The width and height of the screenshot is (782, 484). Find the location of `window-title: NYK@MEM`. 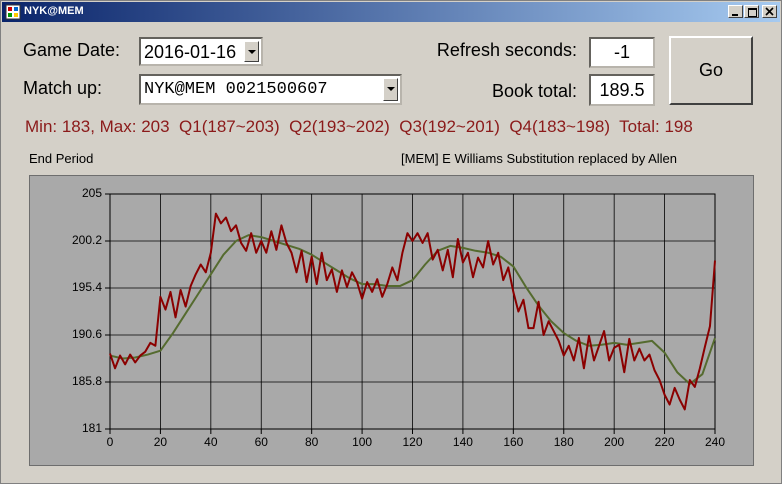

window-title: NYK@MEM is located at coordinates (54, 11).